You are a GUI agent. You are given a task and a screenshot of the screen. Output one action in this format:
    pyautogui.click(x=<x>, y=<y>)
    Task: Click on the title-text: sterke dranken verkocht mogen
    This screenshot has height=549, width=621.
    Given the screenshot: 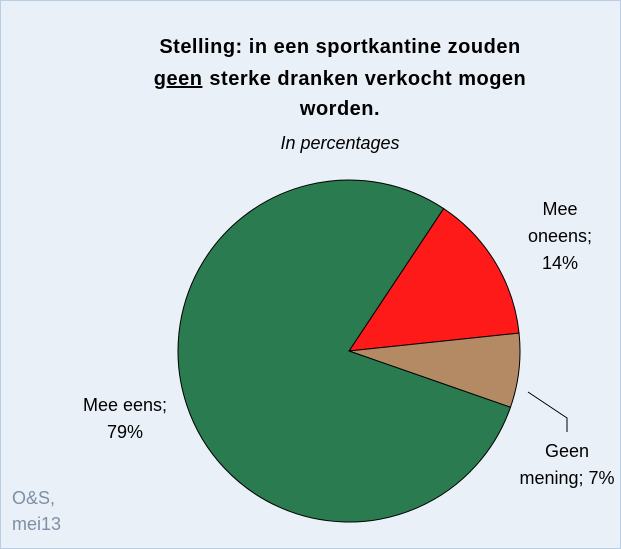 What is the action you would take?
    pyautogui.click(x=367, y=79)
    